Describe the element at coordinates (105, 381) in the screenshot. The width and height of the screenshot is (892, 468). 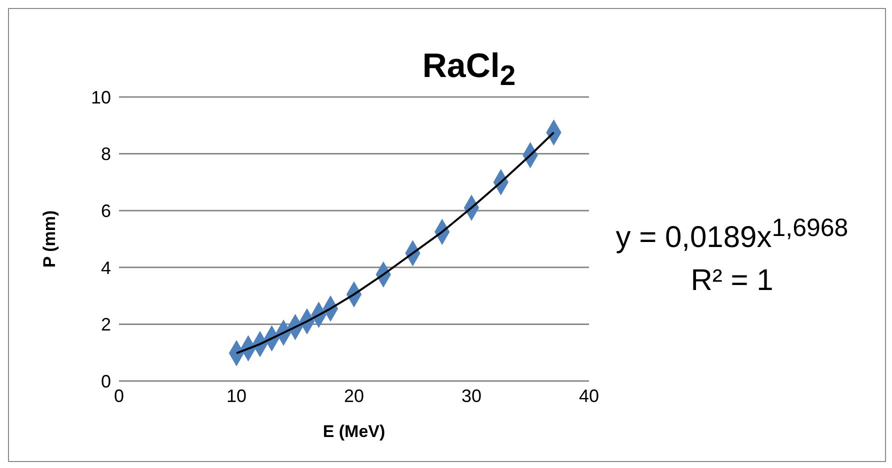
I see `y-tick-label: 0` at that location.